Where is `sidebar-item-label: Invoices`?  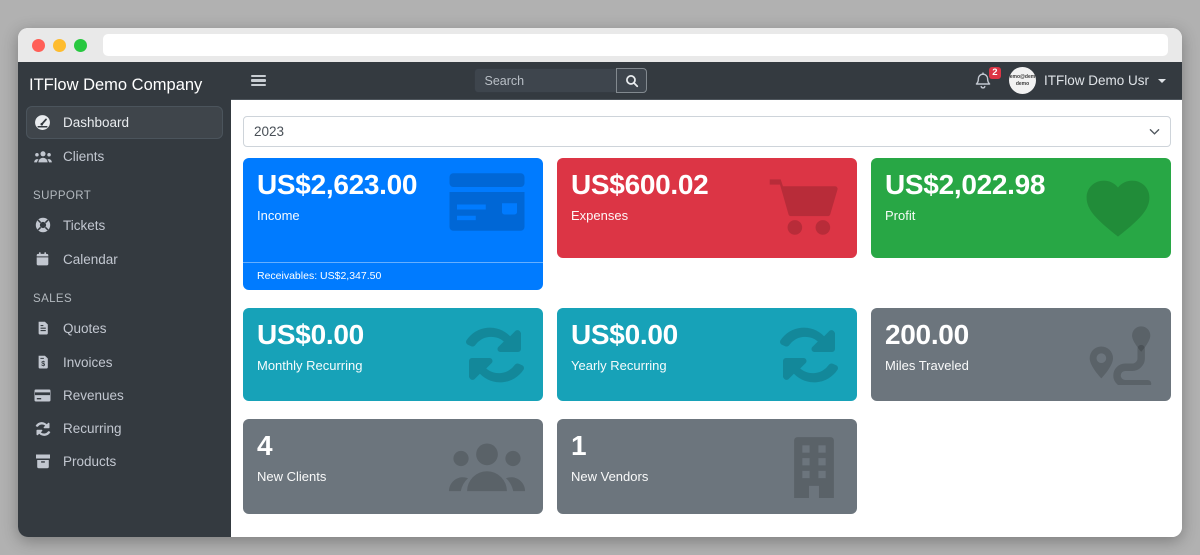 sidebar-item-label: Invoices is located at coordinates (88, 362).